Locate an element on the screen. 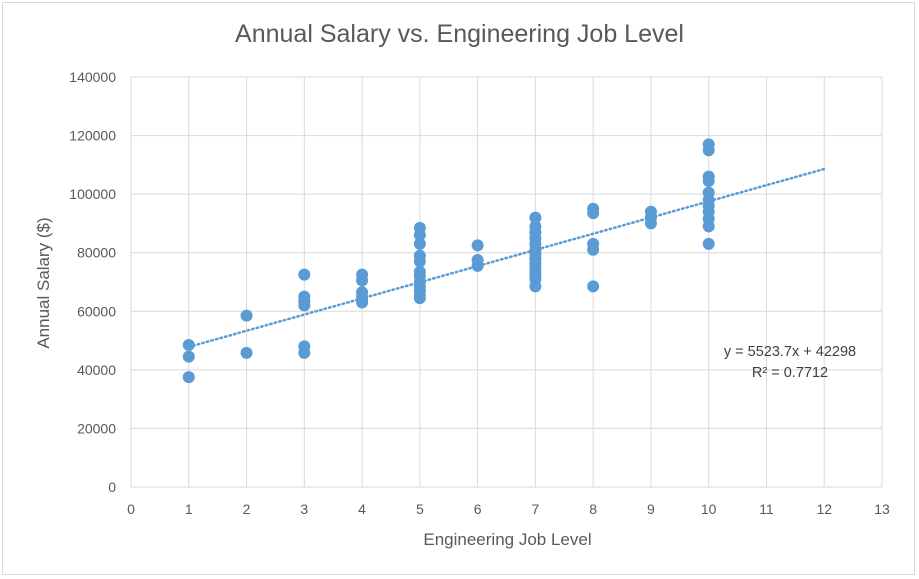  y-tick-label: 80000 is located at coordinates (96, 253).